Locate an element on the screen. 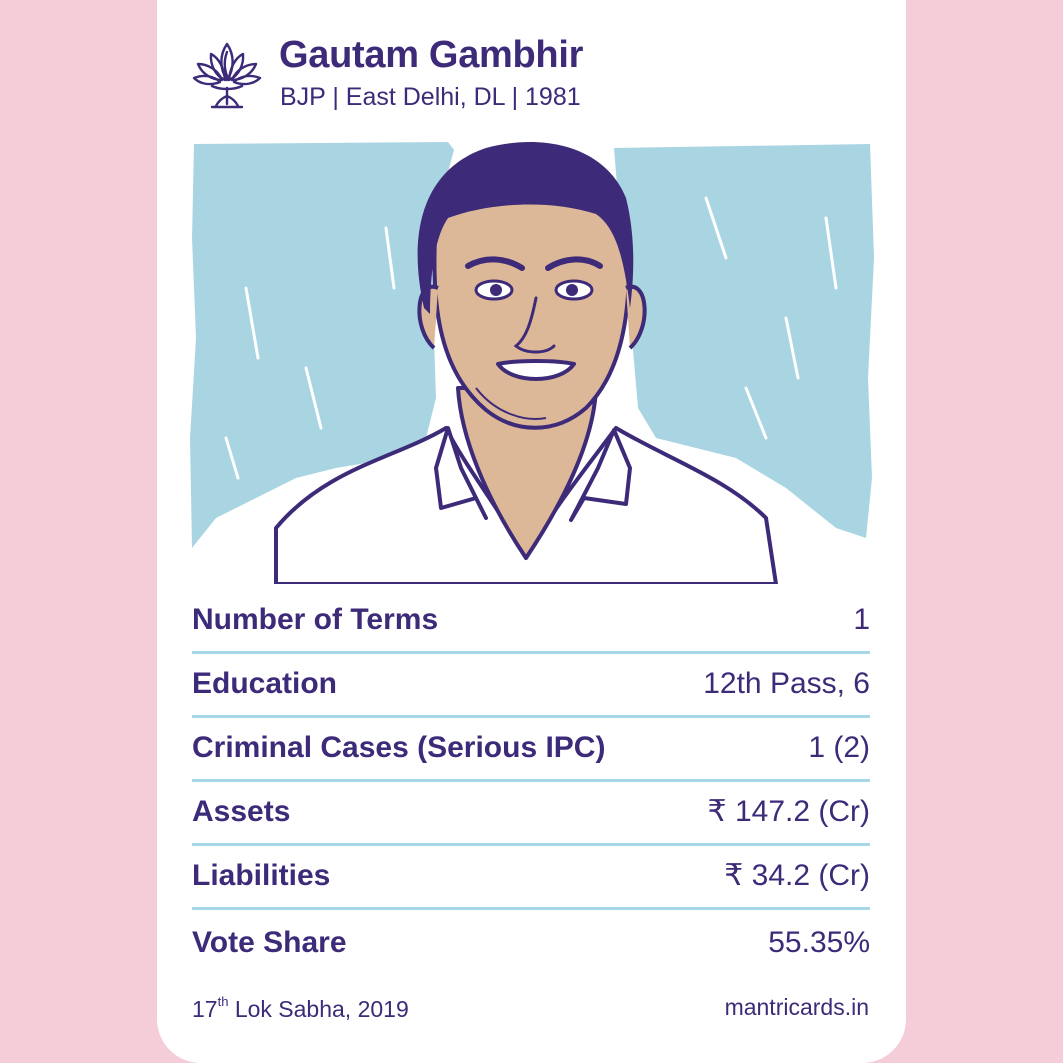  session-number: 17 is located at coordinates (205, 1009).